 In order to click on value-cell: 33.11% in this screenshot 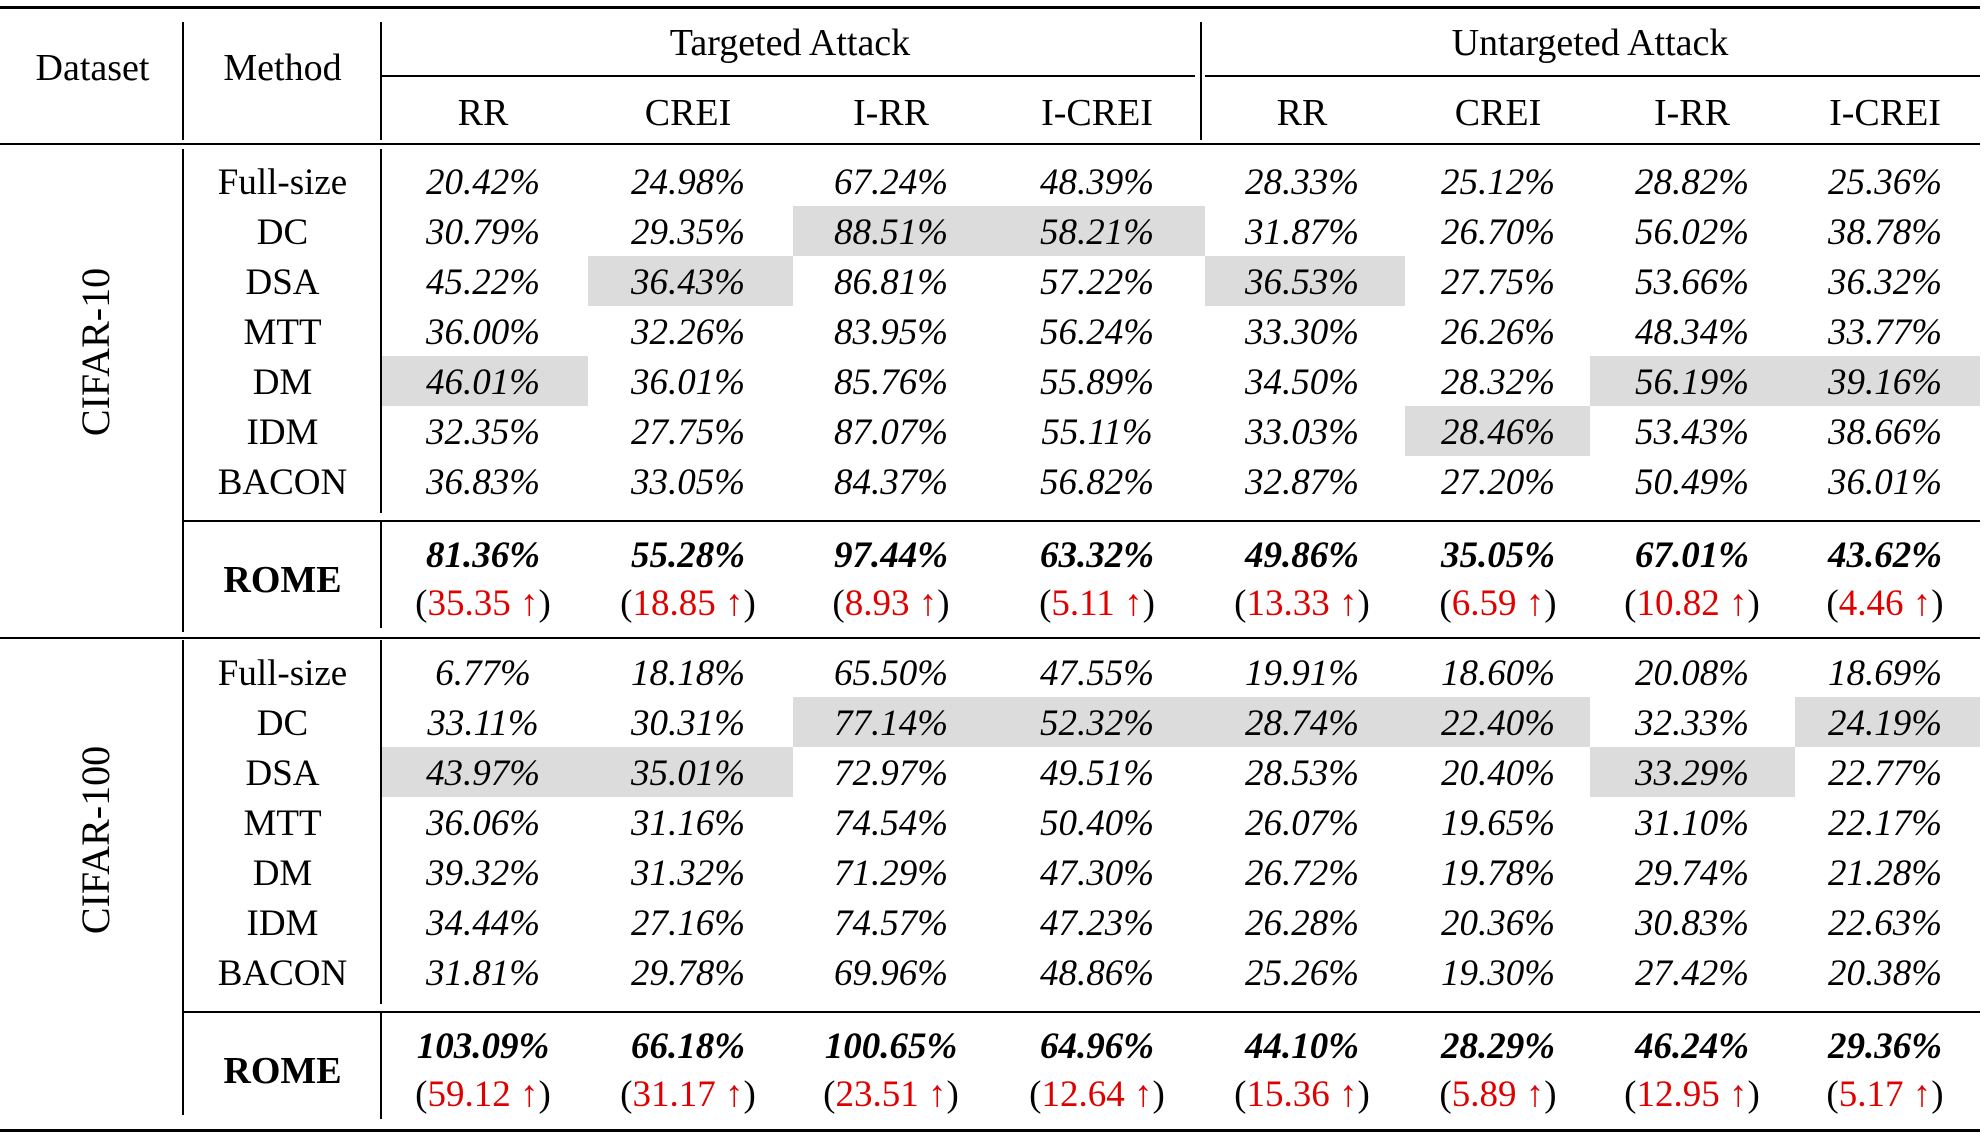, I will do `click(483, 723)`.